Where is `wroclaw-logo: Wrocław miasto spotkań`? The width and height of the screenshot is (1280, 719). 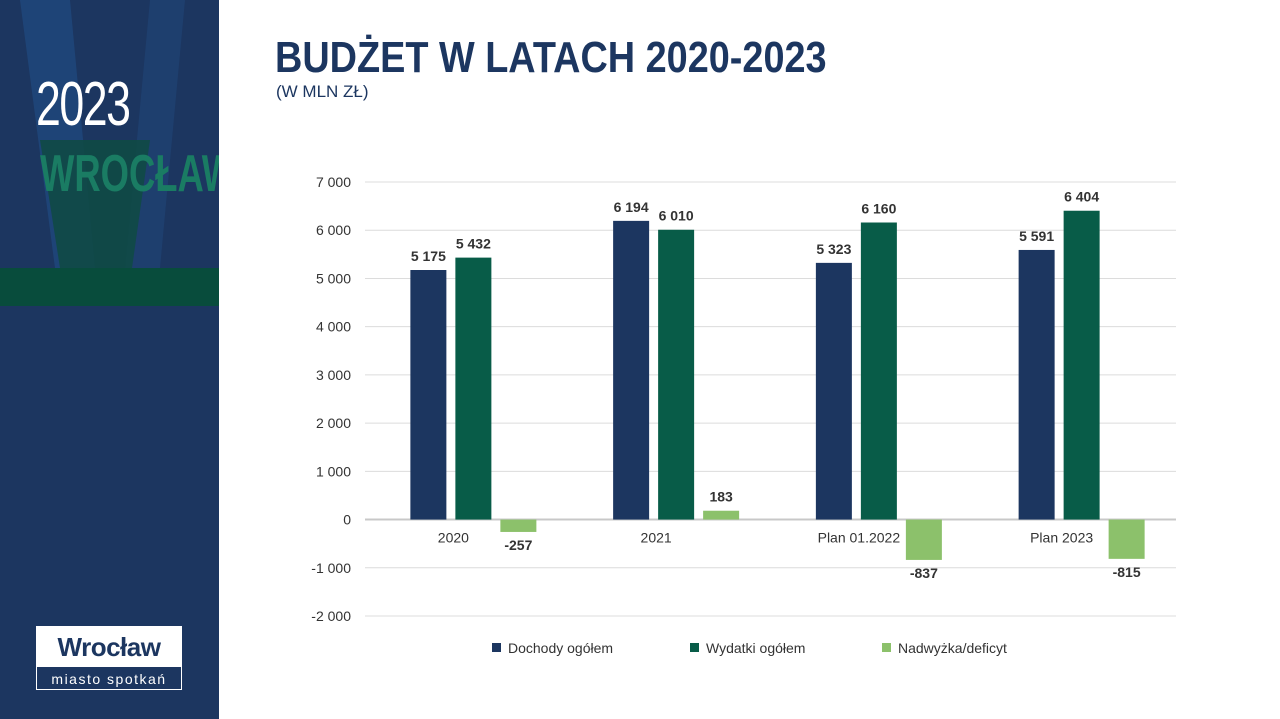
wroclaw-logo: Wrocław miasto spotkań is located at coordinates (109, 658).